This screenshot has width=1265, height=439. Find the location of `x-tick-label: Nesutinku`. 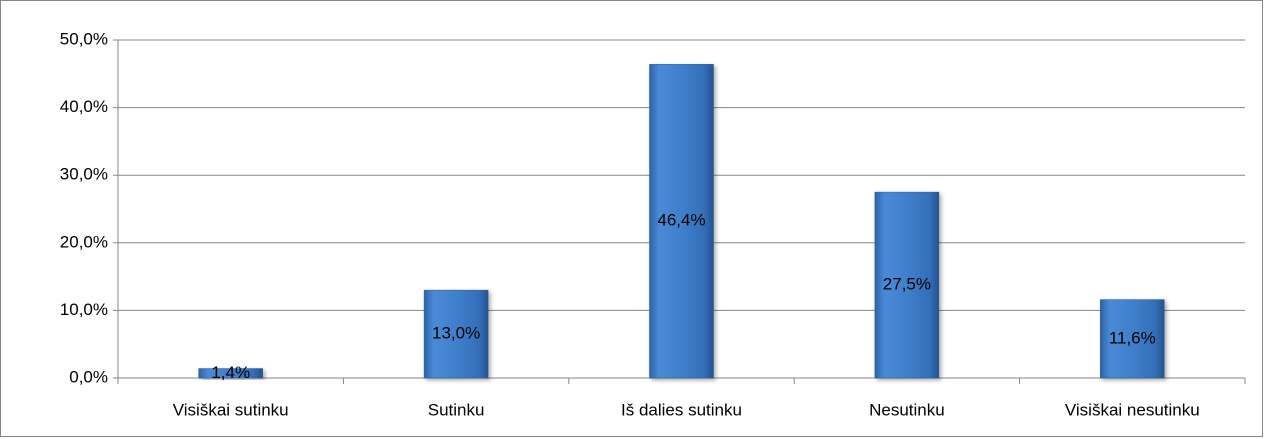

x-tick-label: Nesutinku is located at coordinates (907, 409).